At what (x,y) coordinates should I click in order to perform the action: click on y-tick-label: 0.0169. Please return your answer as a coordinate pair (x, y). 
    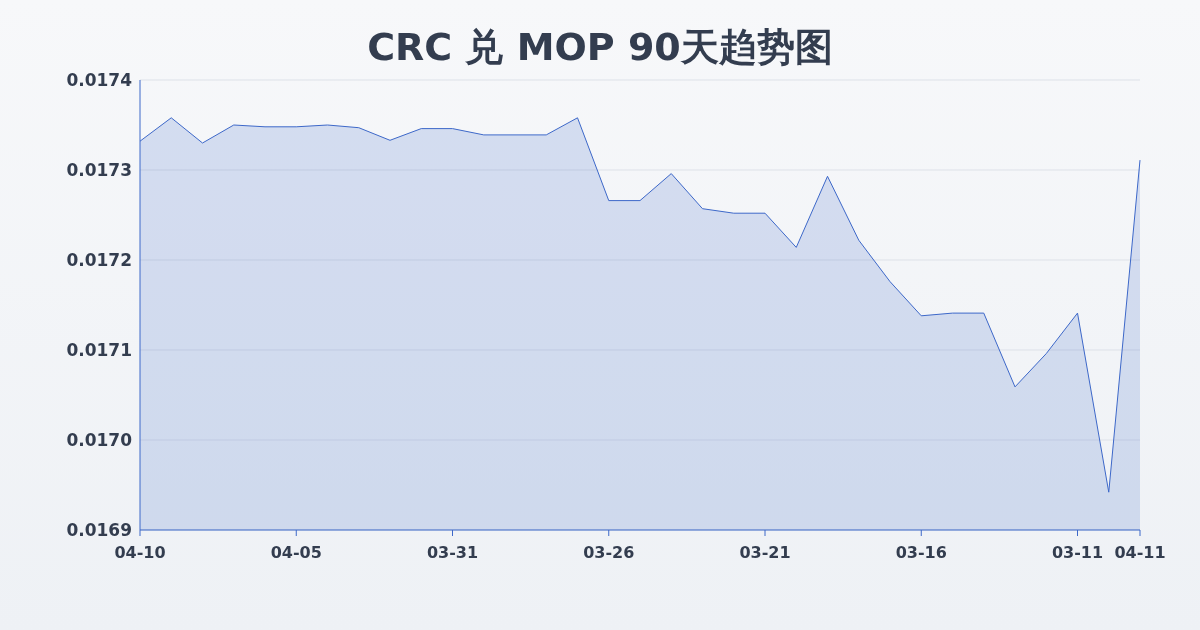
    Looking at the image, I should click on (99, 529).